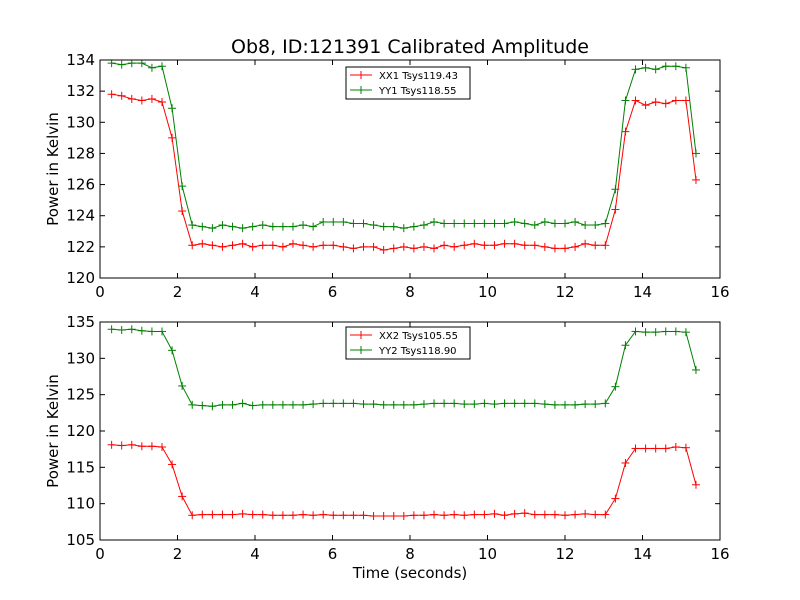  What do you see at coordinates (80, 91) in the screenshot?
I see `panel-1-ytick-label-7: 132` at bounding box center [80, 91].